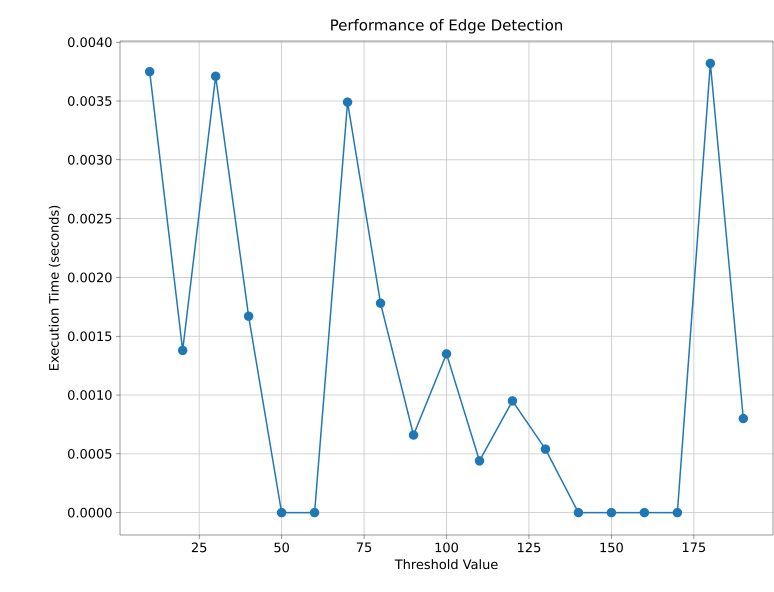 Image resolution: width=774 pixels, height=592 pixels. Describe the element at coordinates (90, 395) in the screenshot. I see `y-tick-label: 0.0010` at that location.